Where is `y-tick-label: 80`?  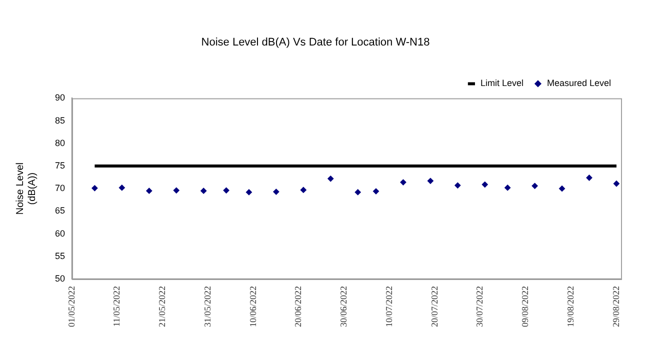
y-tick-label: 80 is located at coordinates (60, 143).